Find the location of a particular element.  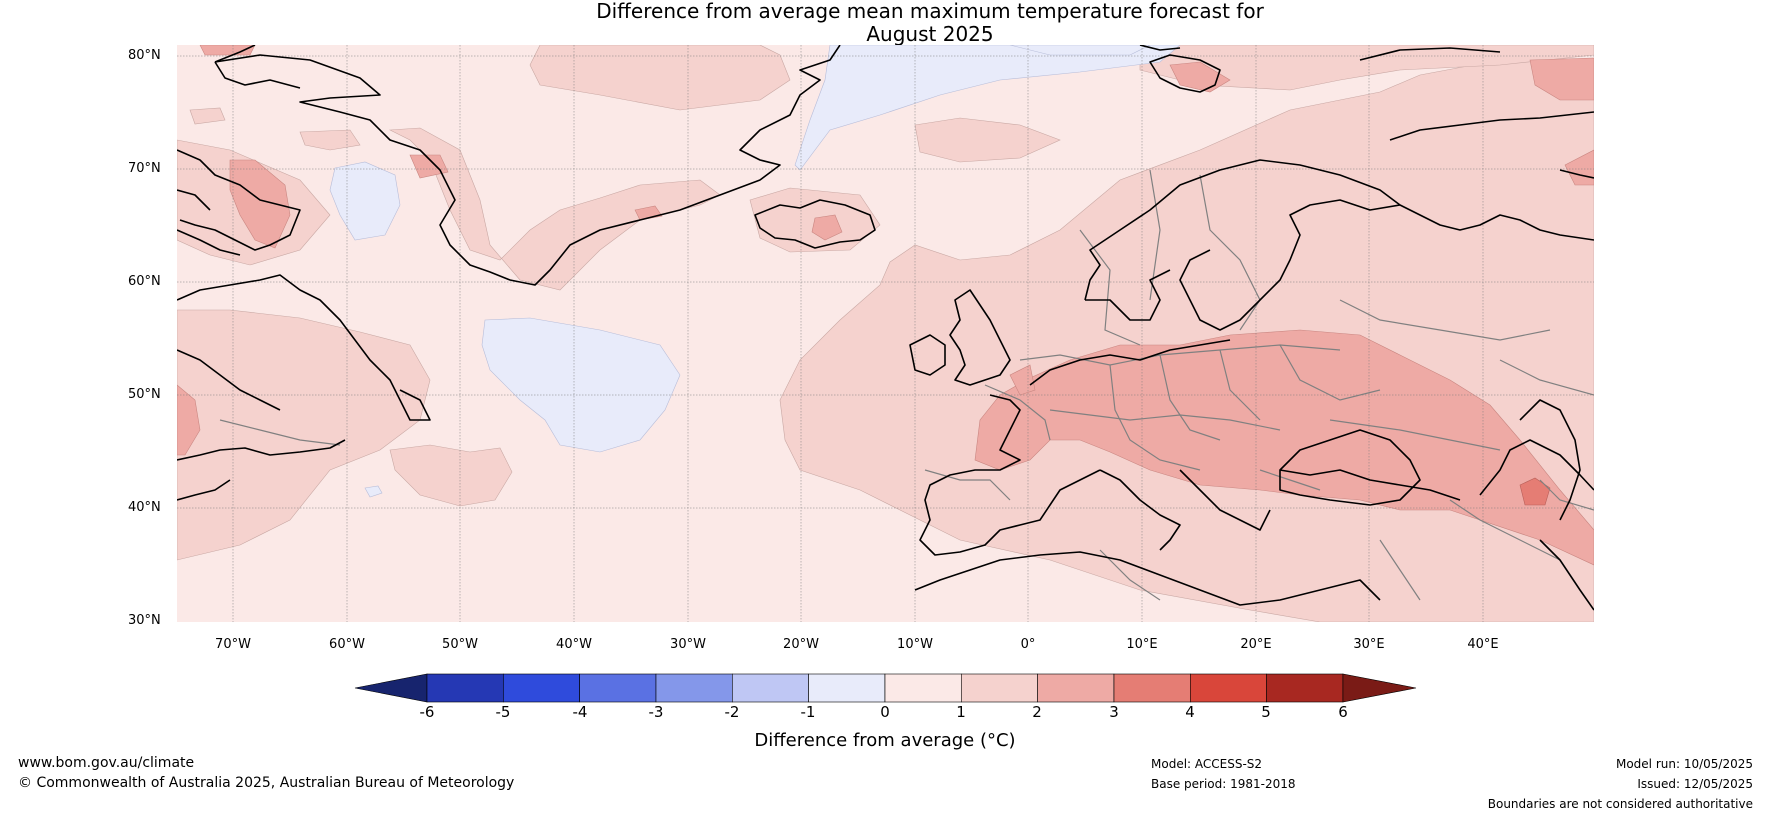

footer-model: Model: ACCESS-S2 is located at coordinates (1207, 764).